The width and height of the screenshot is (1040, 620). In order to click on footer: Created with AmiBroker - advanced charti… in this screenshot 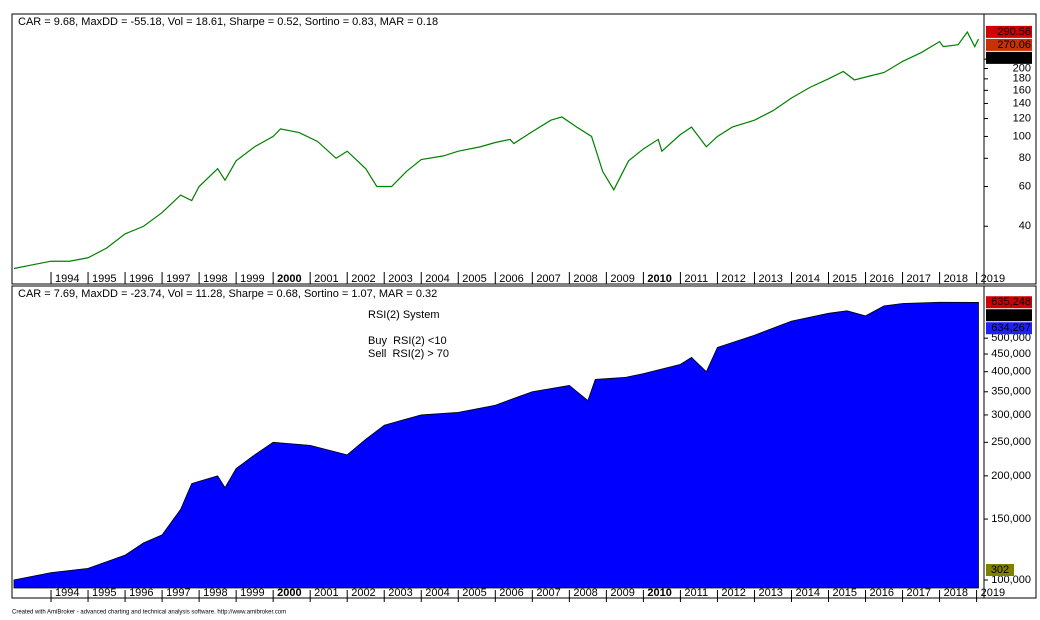, I will do `click(149, 613)`.